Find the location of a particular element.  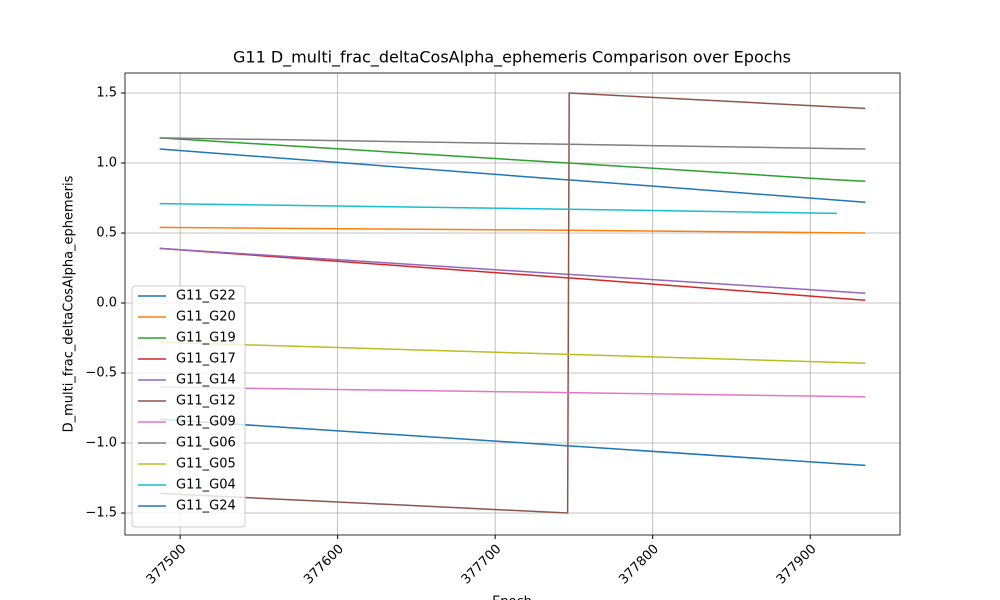

legend-label: G11_G06 is located at coordinates (206, 443).